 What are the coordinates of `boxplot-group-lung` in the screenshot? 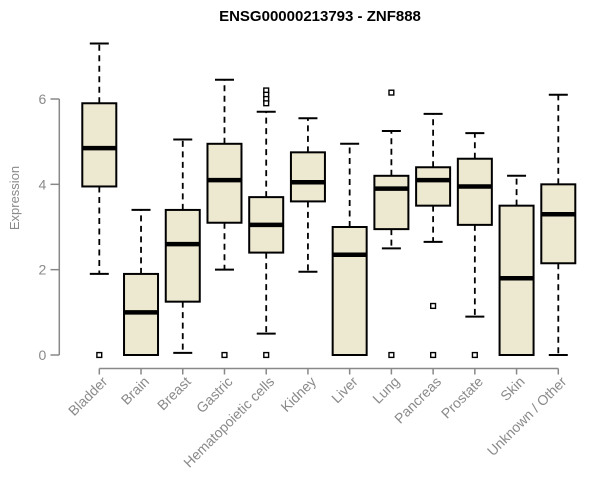 It's located at (391, 224).